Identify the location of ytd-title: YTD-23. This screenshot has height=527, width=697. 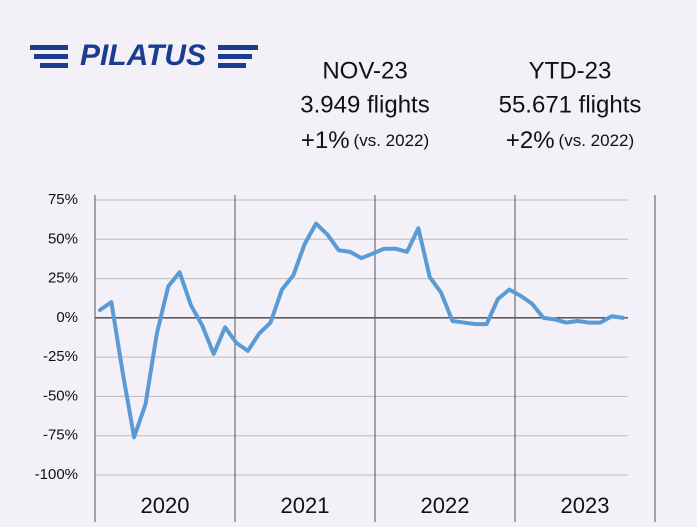
(570, 70).